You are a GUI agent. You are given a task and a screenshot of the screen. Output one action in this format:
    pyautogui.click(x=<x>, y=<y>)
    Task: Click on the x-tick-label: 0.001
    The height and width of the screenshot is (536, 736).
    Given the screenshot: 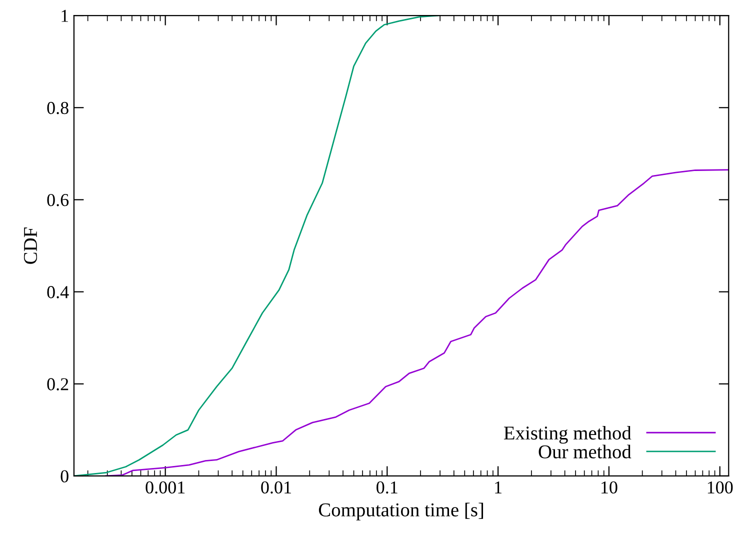 What is the action you would take?
    pyautogui.click(x=165, y=487)
    